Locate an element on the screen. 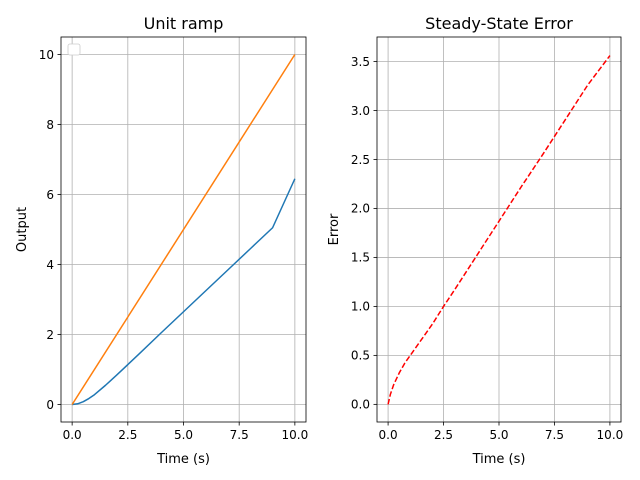  error-ytick-label: 2.5 is located at coordinates (360, 160).